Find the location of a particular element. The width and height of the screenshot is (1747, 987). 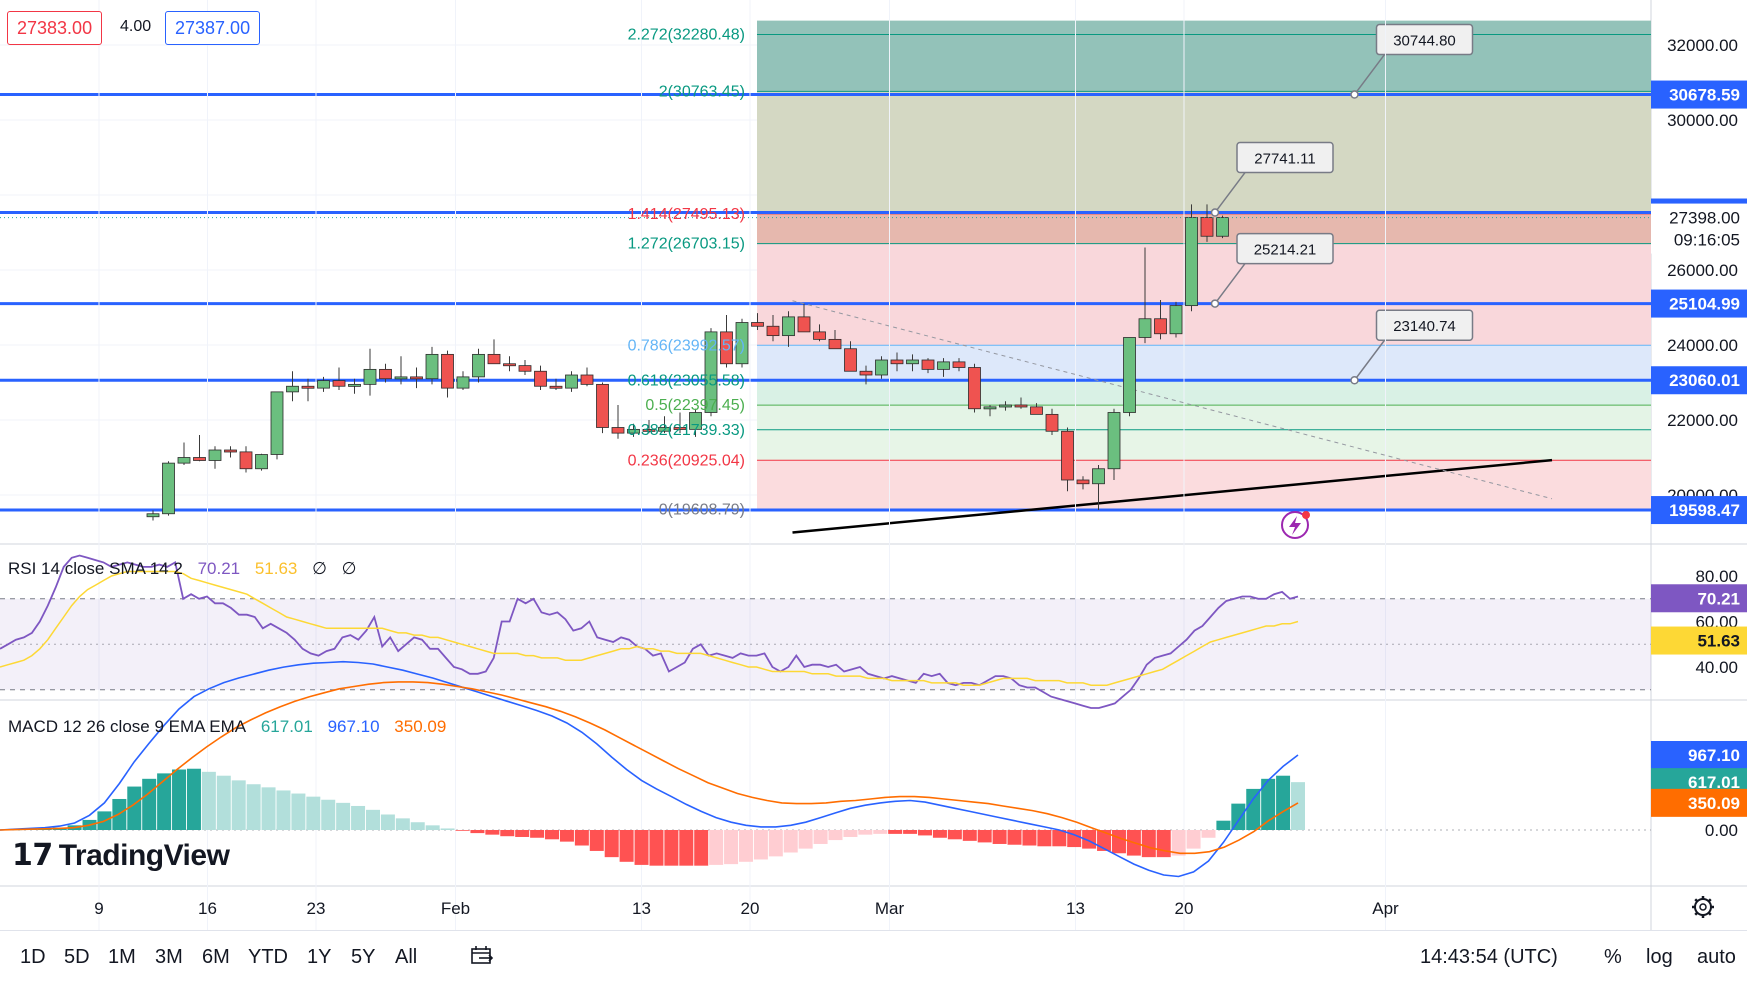

range-6m: 6M is located at coordinates (216, 957).